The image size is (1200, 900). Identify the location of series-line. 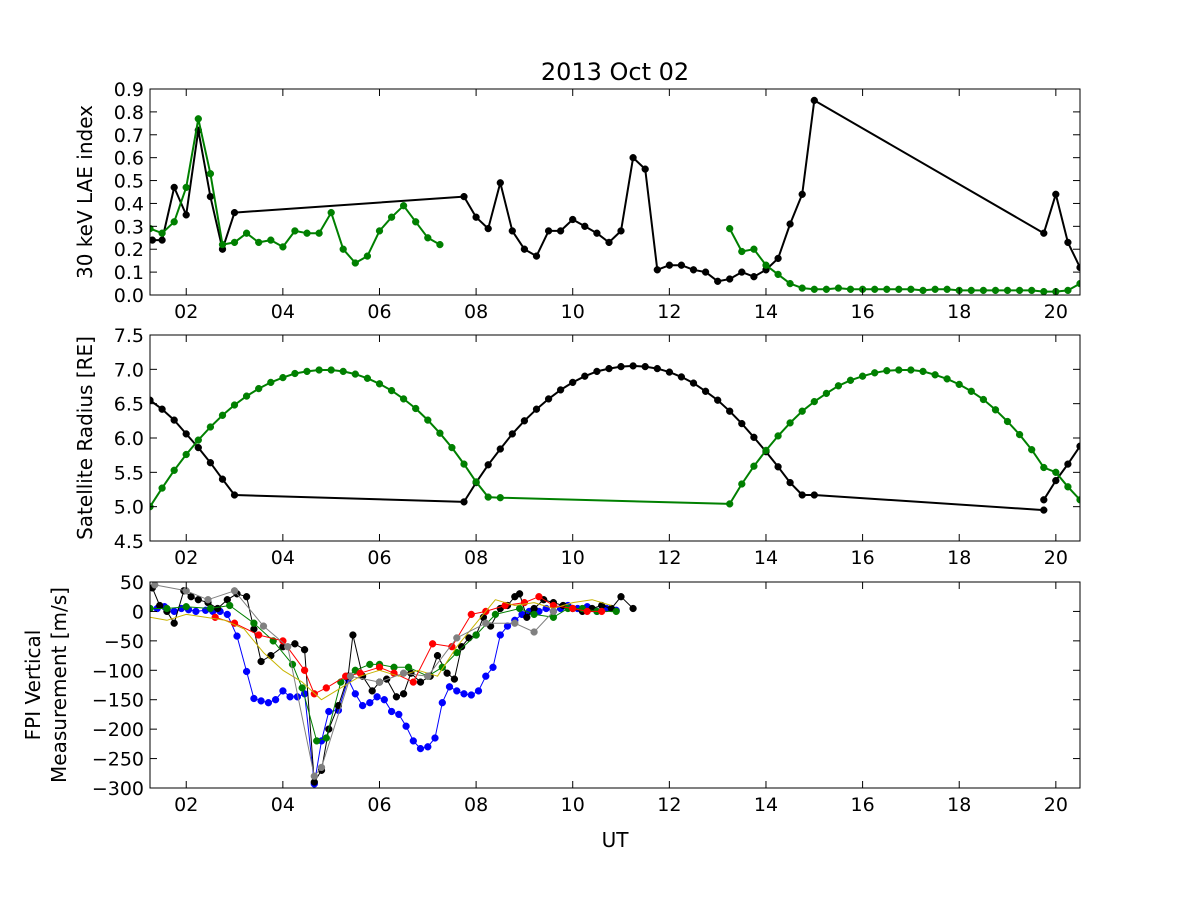
(1061, 473).